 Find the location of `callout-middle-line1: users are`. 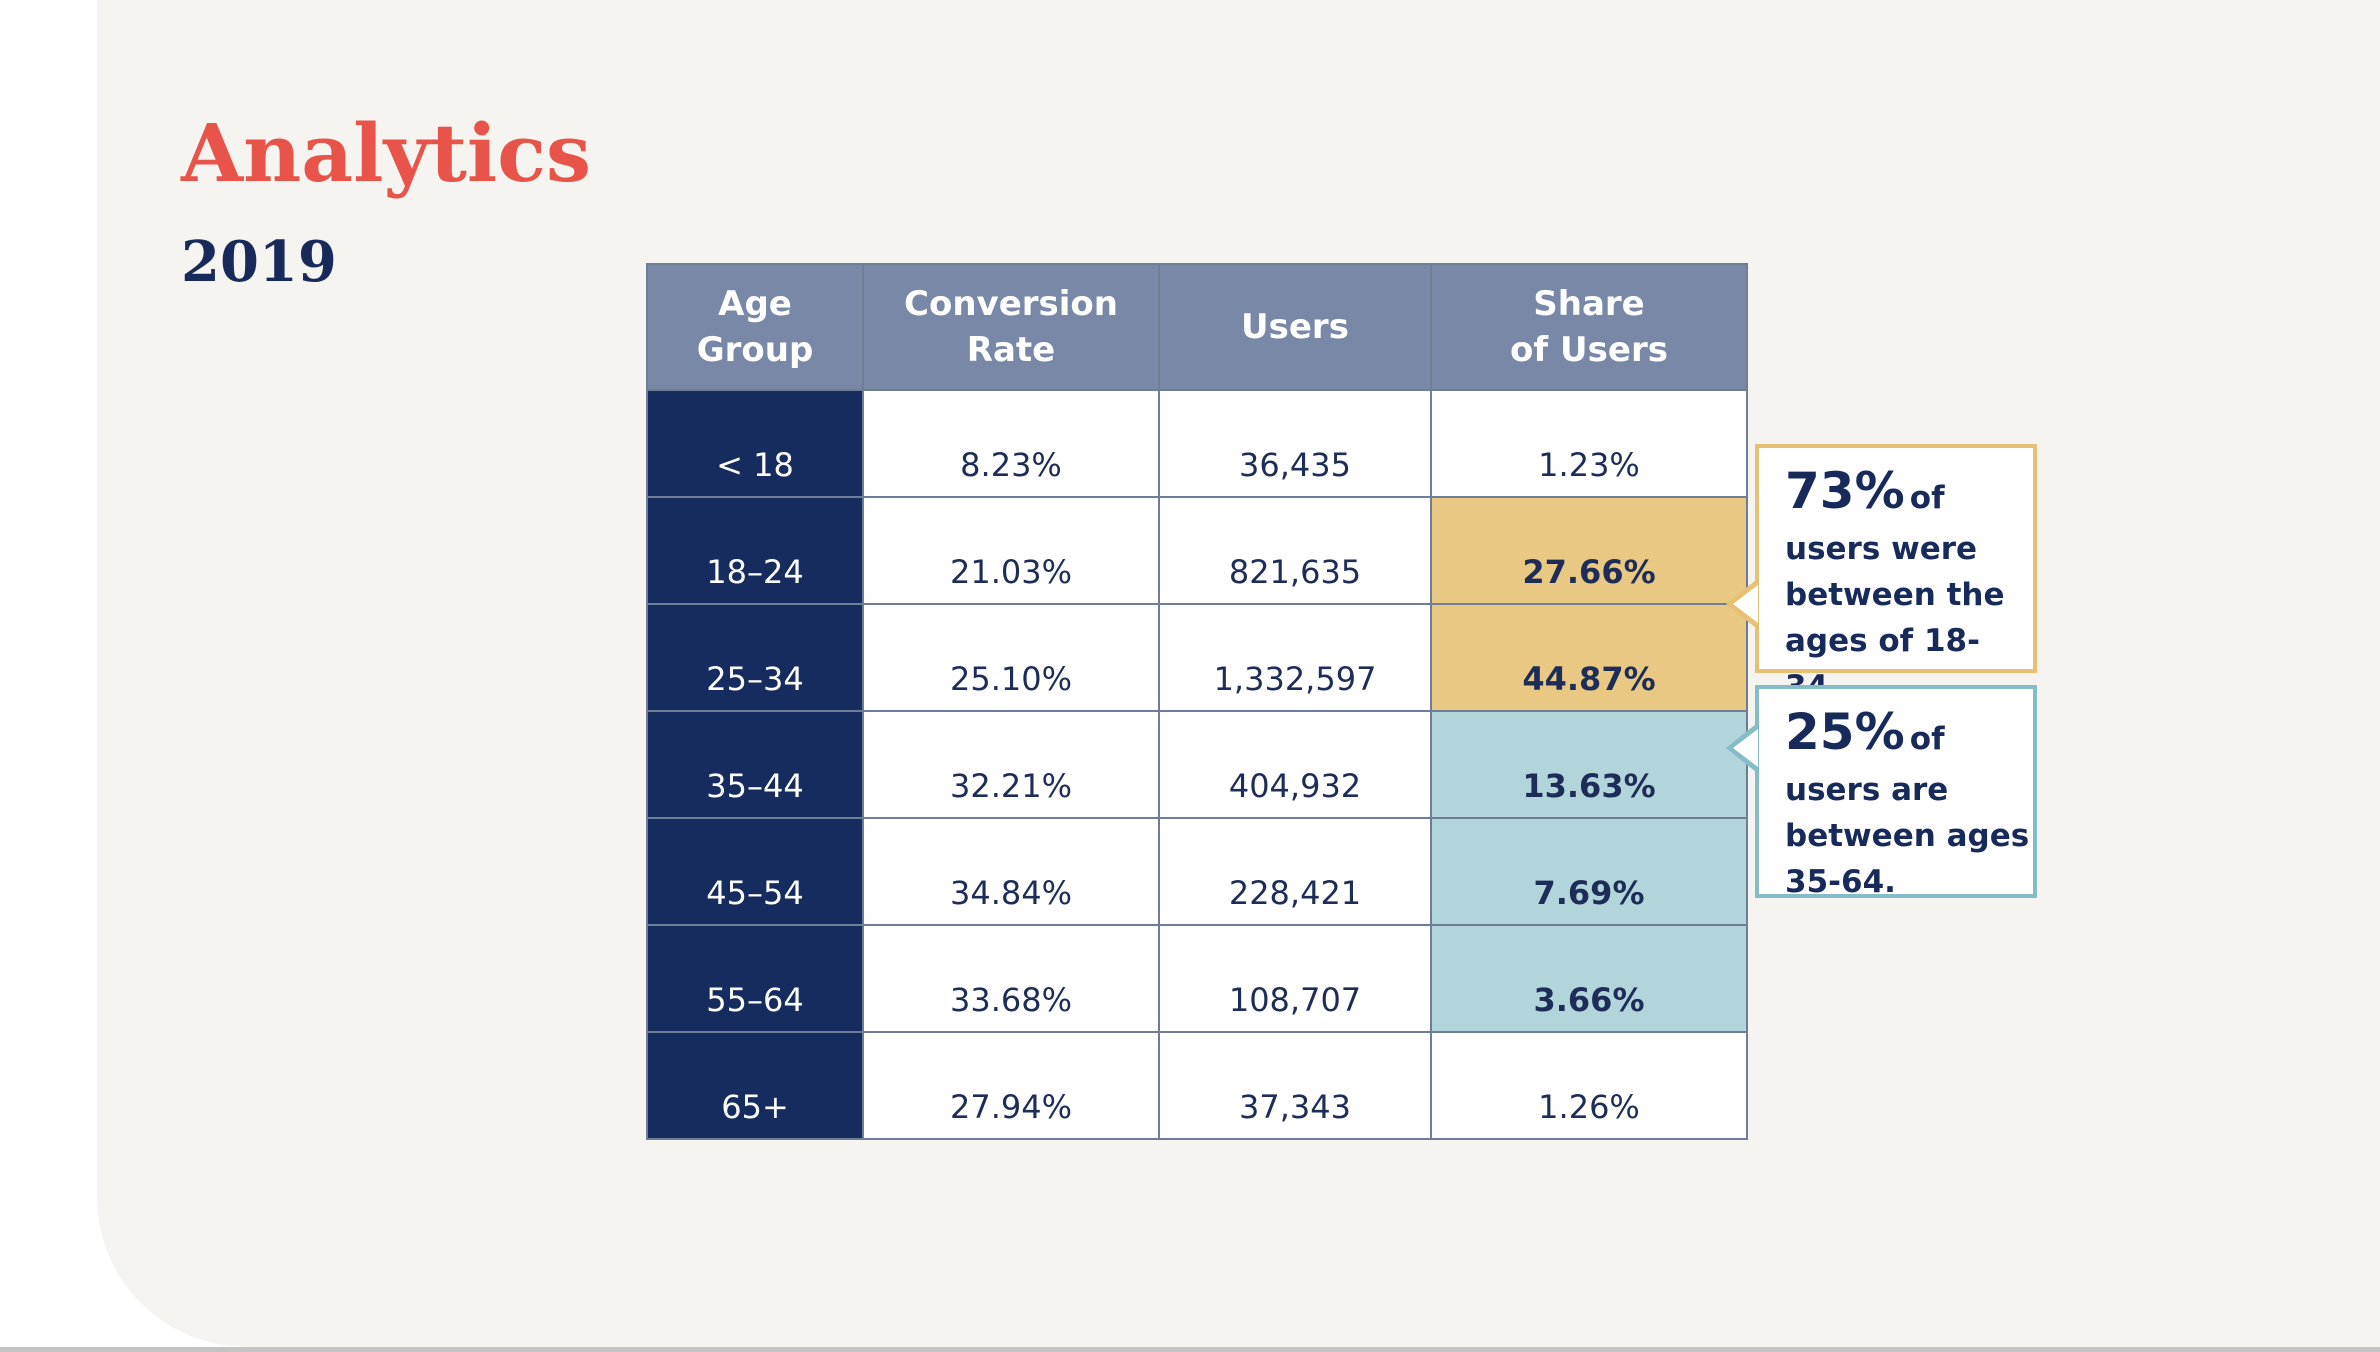

callout-middle-line1: users are is located at coordinates (1867, 790).